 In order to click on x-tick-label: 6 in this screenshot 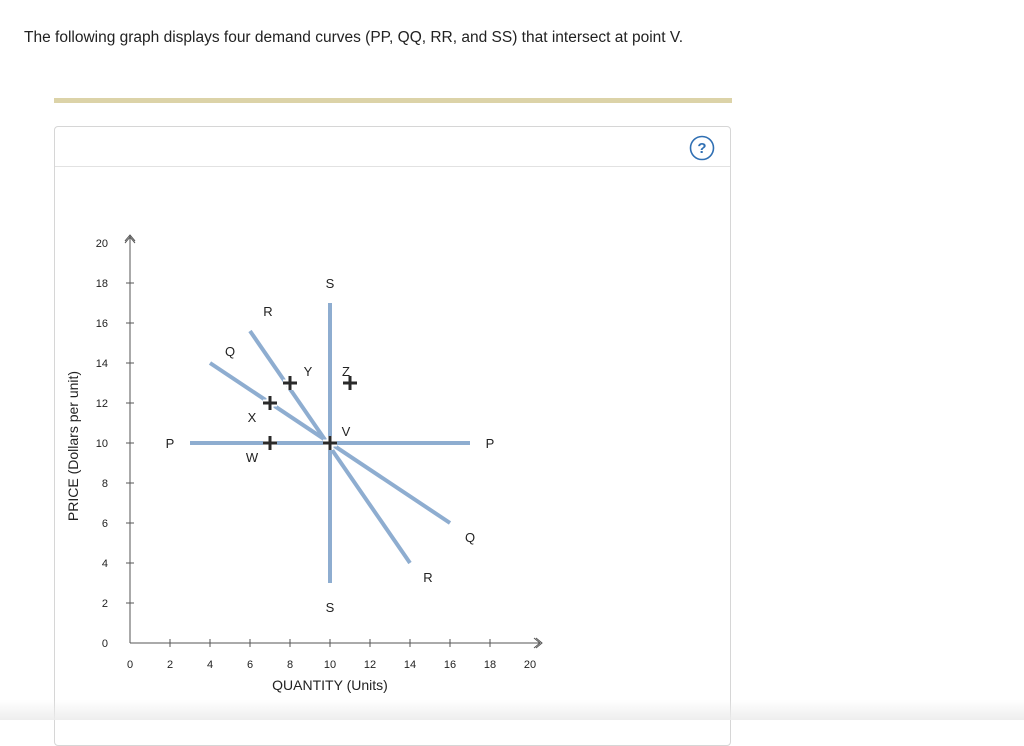, I will do `click(250, 665)`.